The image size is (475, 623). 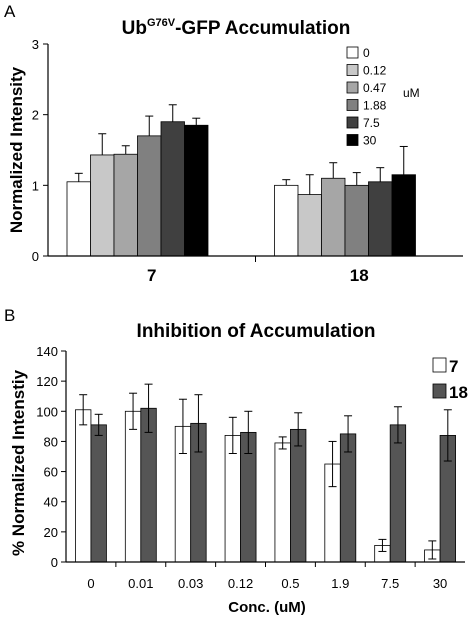 I want to click on panel-a-y-tick-label: 1, so click(x=35, y=185).